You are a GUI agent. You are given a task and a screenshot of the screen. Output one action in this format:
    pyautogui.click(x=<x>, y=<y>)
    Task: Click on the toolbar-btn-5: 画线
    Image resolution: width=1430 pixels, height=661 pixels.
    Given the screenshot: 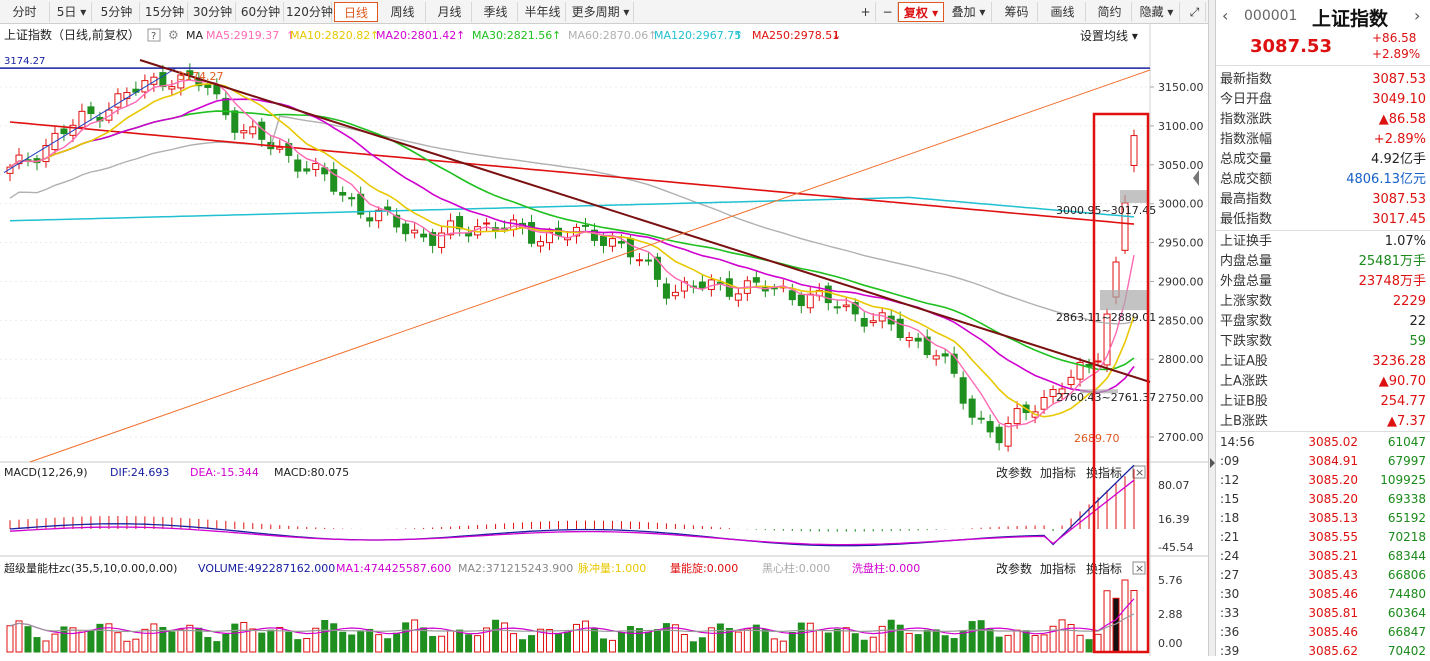 What is the action you would take?
    pyautogui.click(x=1063, y=12)
    